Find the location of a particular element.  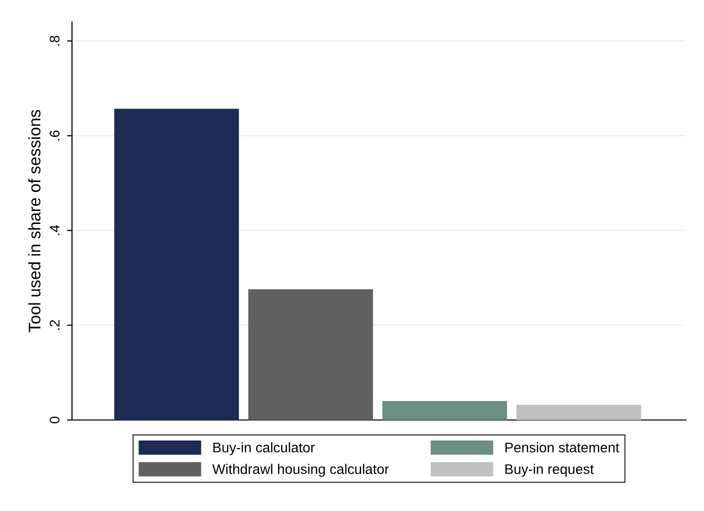

y-tick-label: .4 is located at coordinates (55, 230).